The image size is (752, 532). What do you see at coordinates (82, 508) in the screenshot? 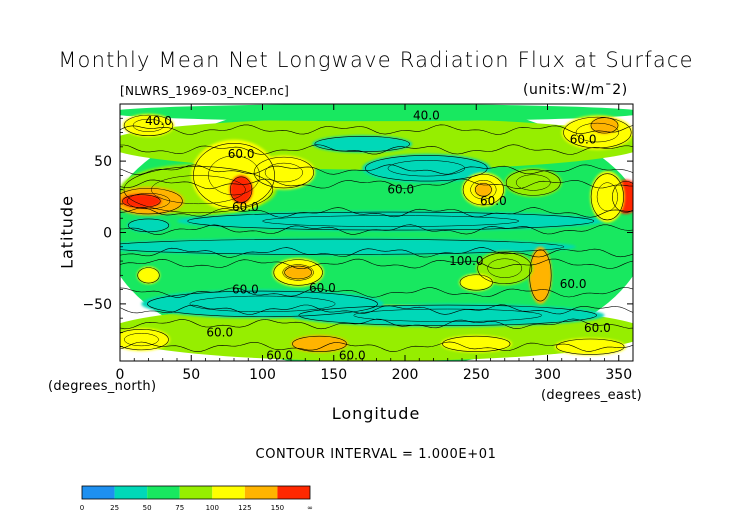
I see `colorbar-label: 0` at bounding box center [82, 508].